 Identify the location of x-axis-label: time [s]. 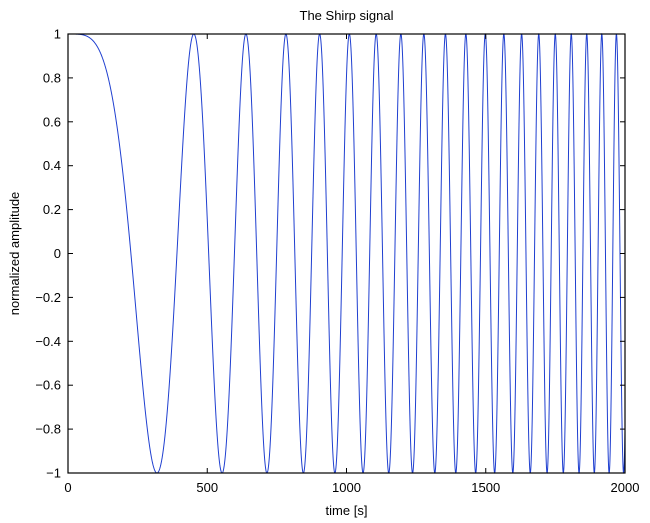
(347, 510).